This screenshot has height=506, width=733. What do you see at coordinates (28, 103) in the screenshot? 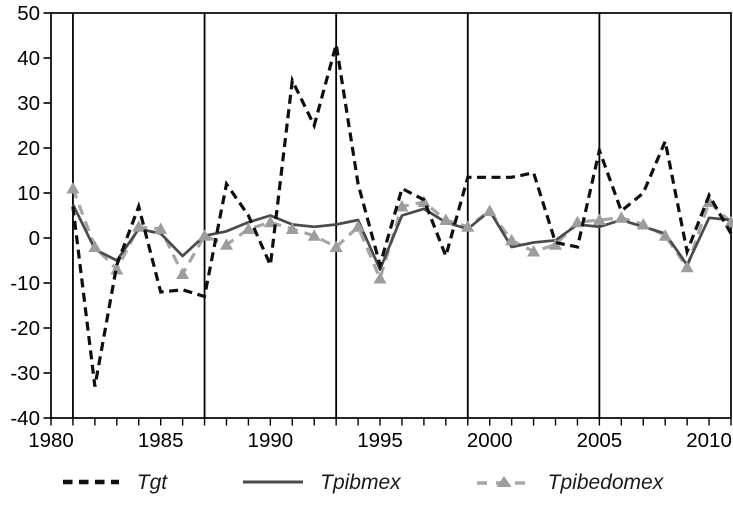
I see `y-axis-tick-label: 30` at bounding box center [28, 103].